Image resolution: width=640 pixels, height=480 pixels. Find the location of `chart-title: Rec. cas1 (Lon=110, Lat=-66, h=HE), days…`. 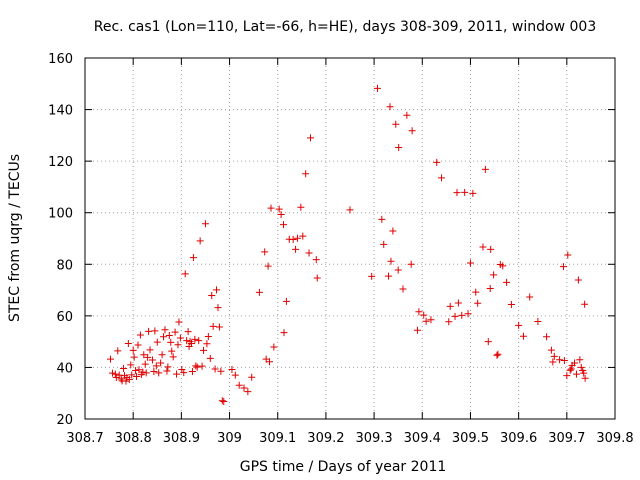

chart-title: Rec. cas1 (Lon=110, Lat=-66, h=HE), days… is located at coordinates (345, 27).